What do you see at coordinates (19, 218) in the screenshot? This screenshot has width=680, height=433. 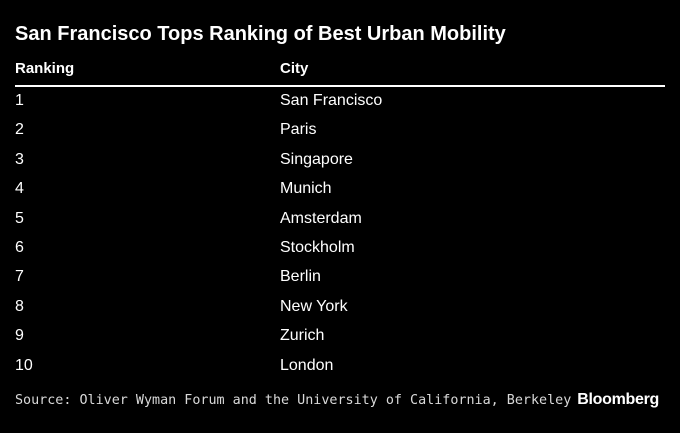 I see `rank-cell: 5` at bounding box center [19, 218].